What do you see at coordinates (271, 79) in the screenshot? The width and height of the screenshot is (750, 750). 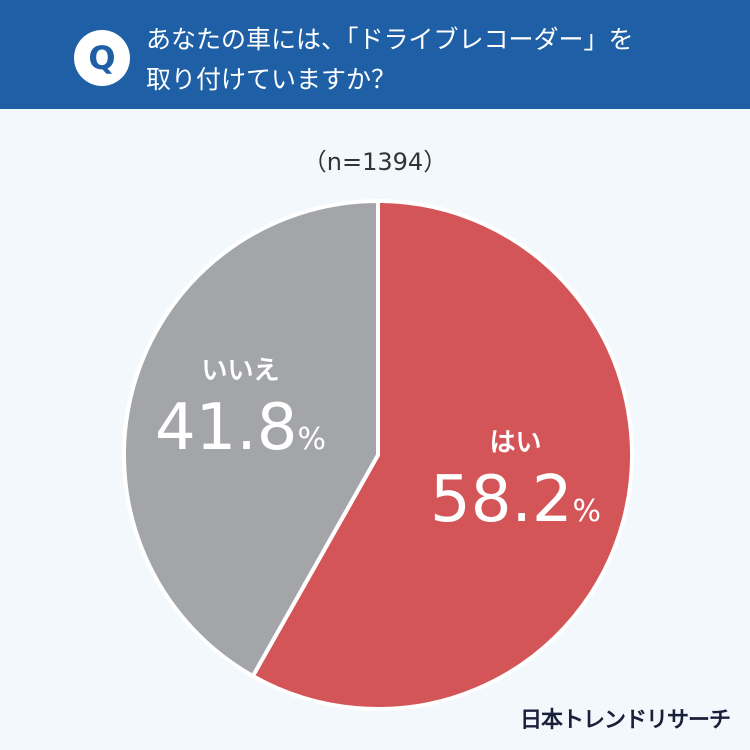 I see `question-line-2: 取り付けていますか？` at bounding box center [271, 79].